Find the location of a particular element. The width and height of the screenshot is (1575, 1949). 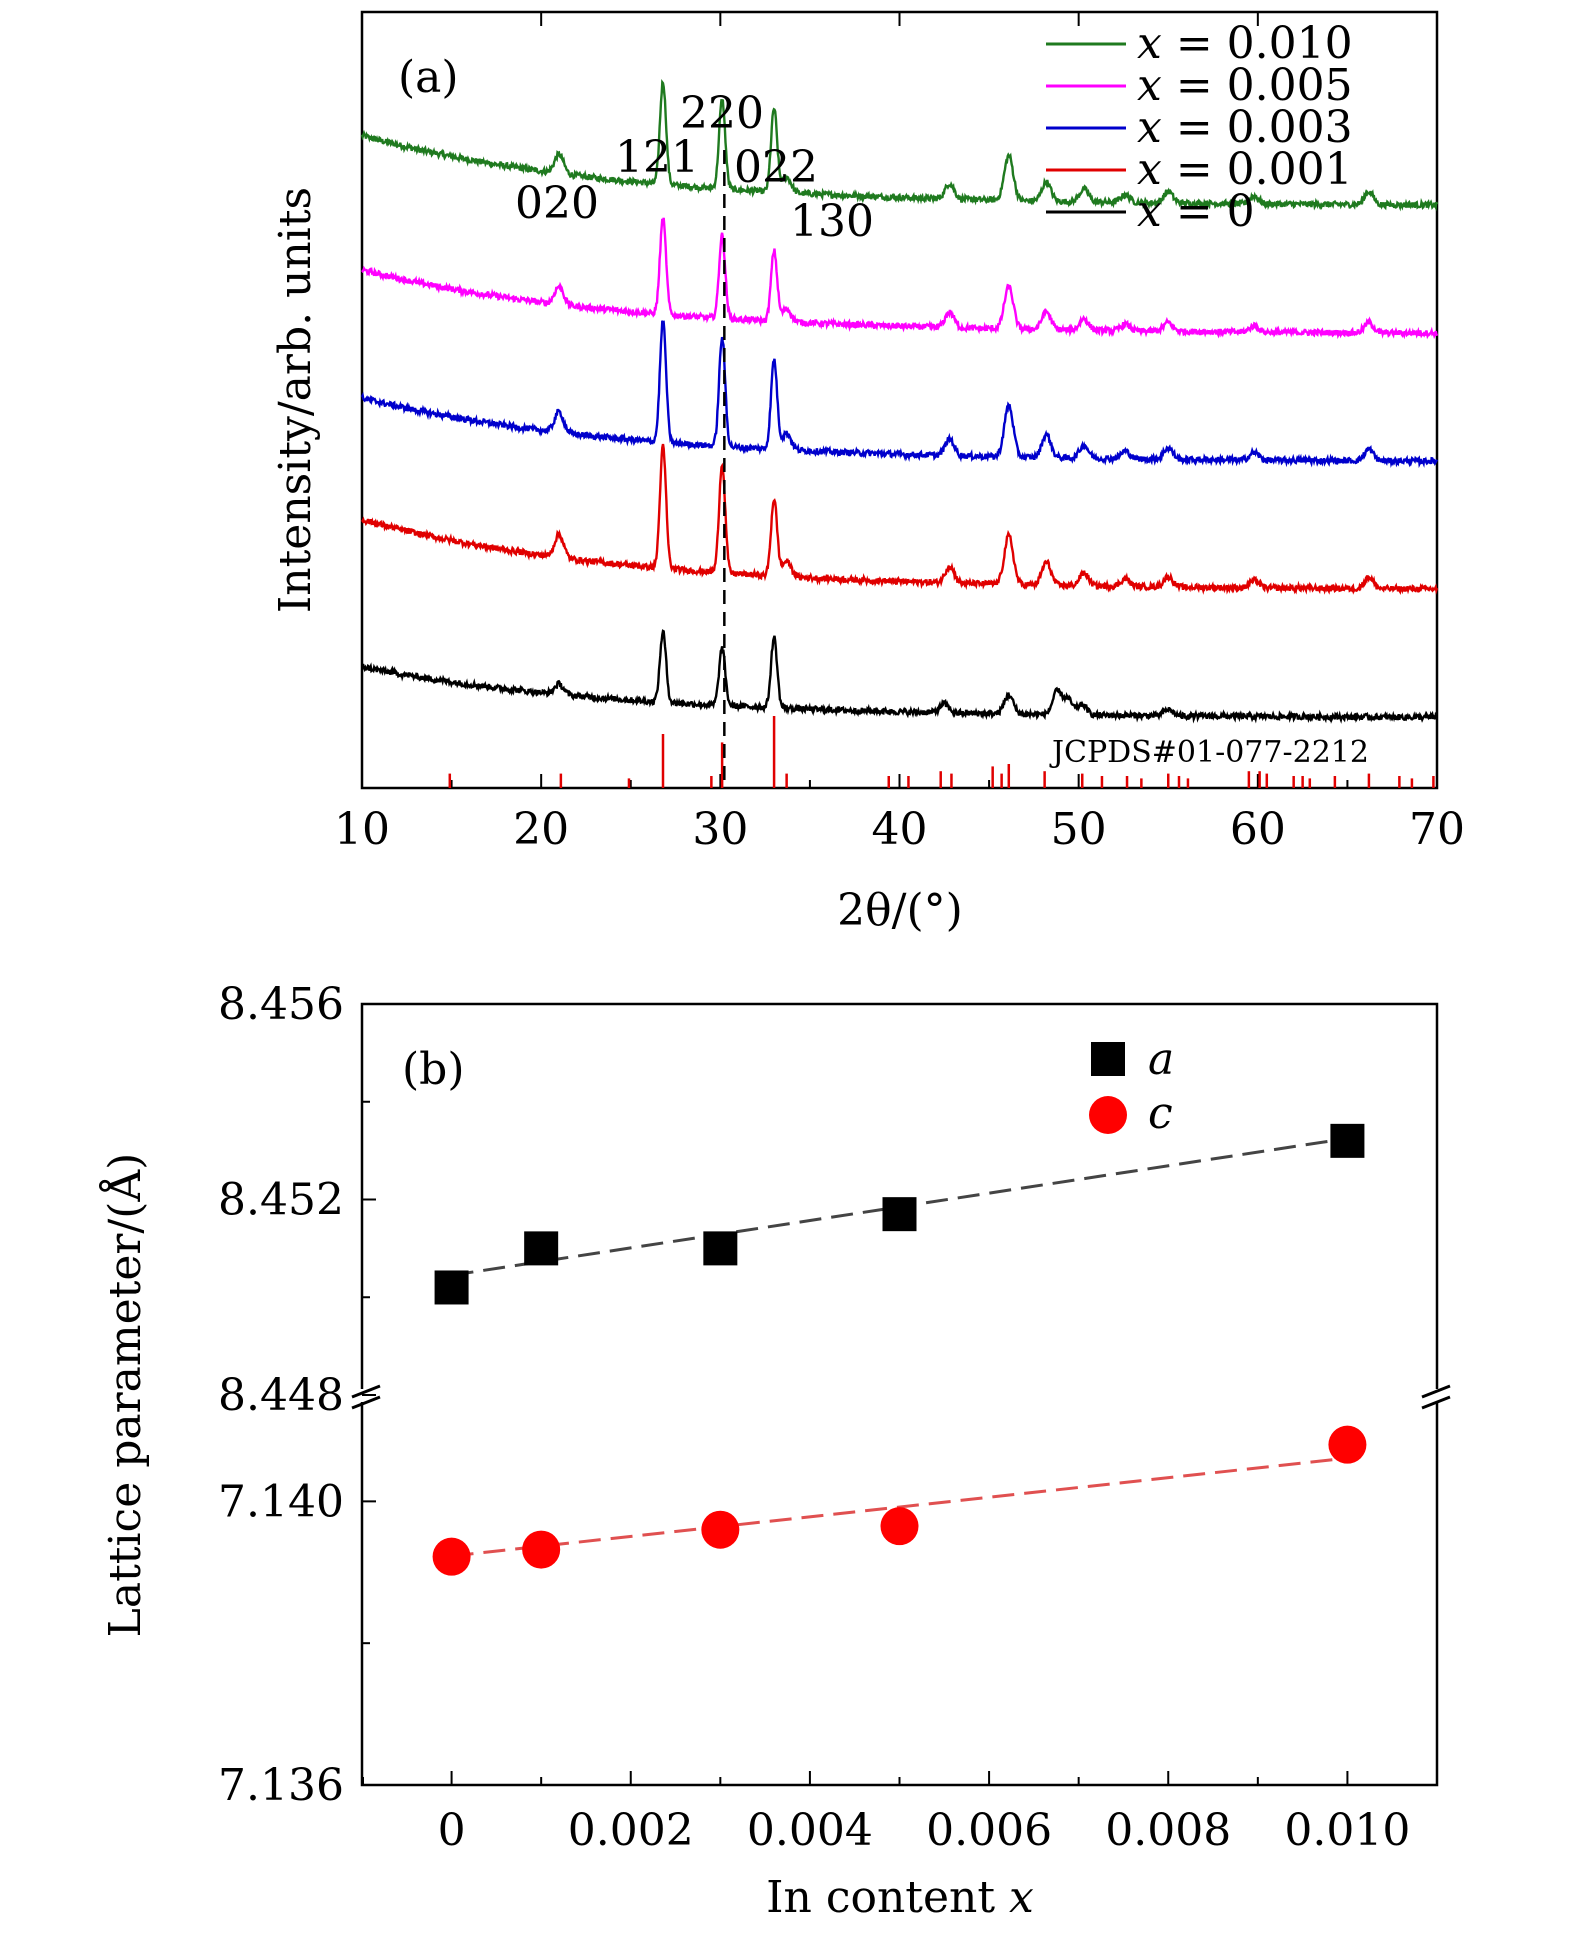

legend-value: = 0 is located at coordinates (1208, 211).